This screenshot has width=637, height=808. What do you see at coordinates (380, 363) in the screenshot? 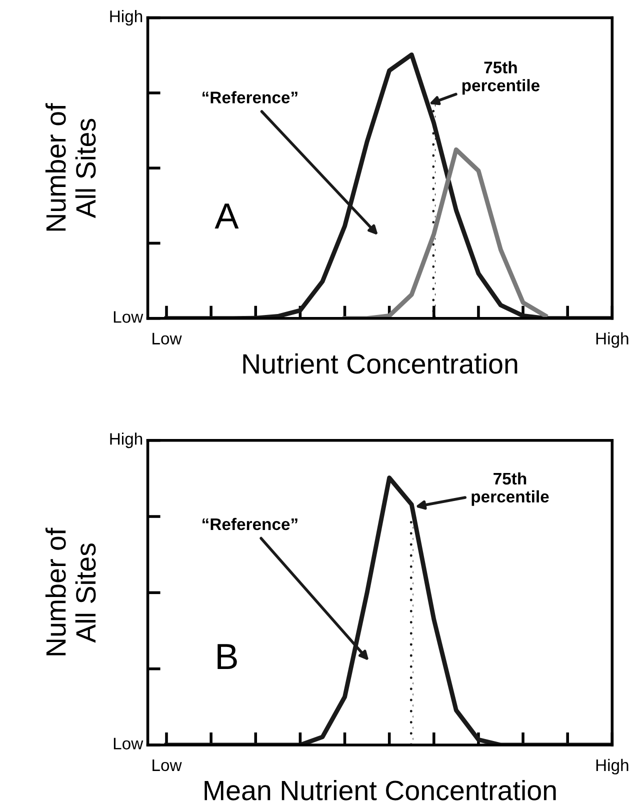
I see `x-axis-title: Nutrient Concentration` at bounding box center [380, 363].